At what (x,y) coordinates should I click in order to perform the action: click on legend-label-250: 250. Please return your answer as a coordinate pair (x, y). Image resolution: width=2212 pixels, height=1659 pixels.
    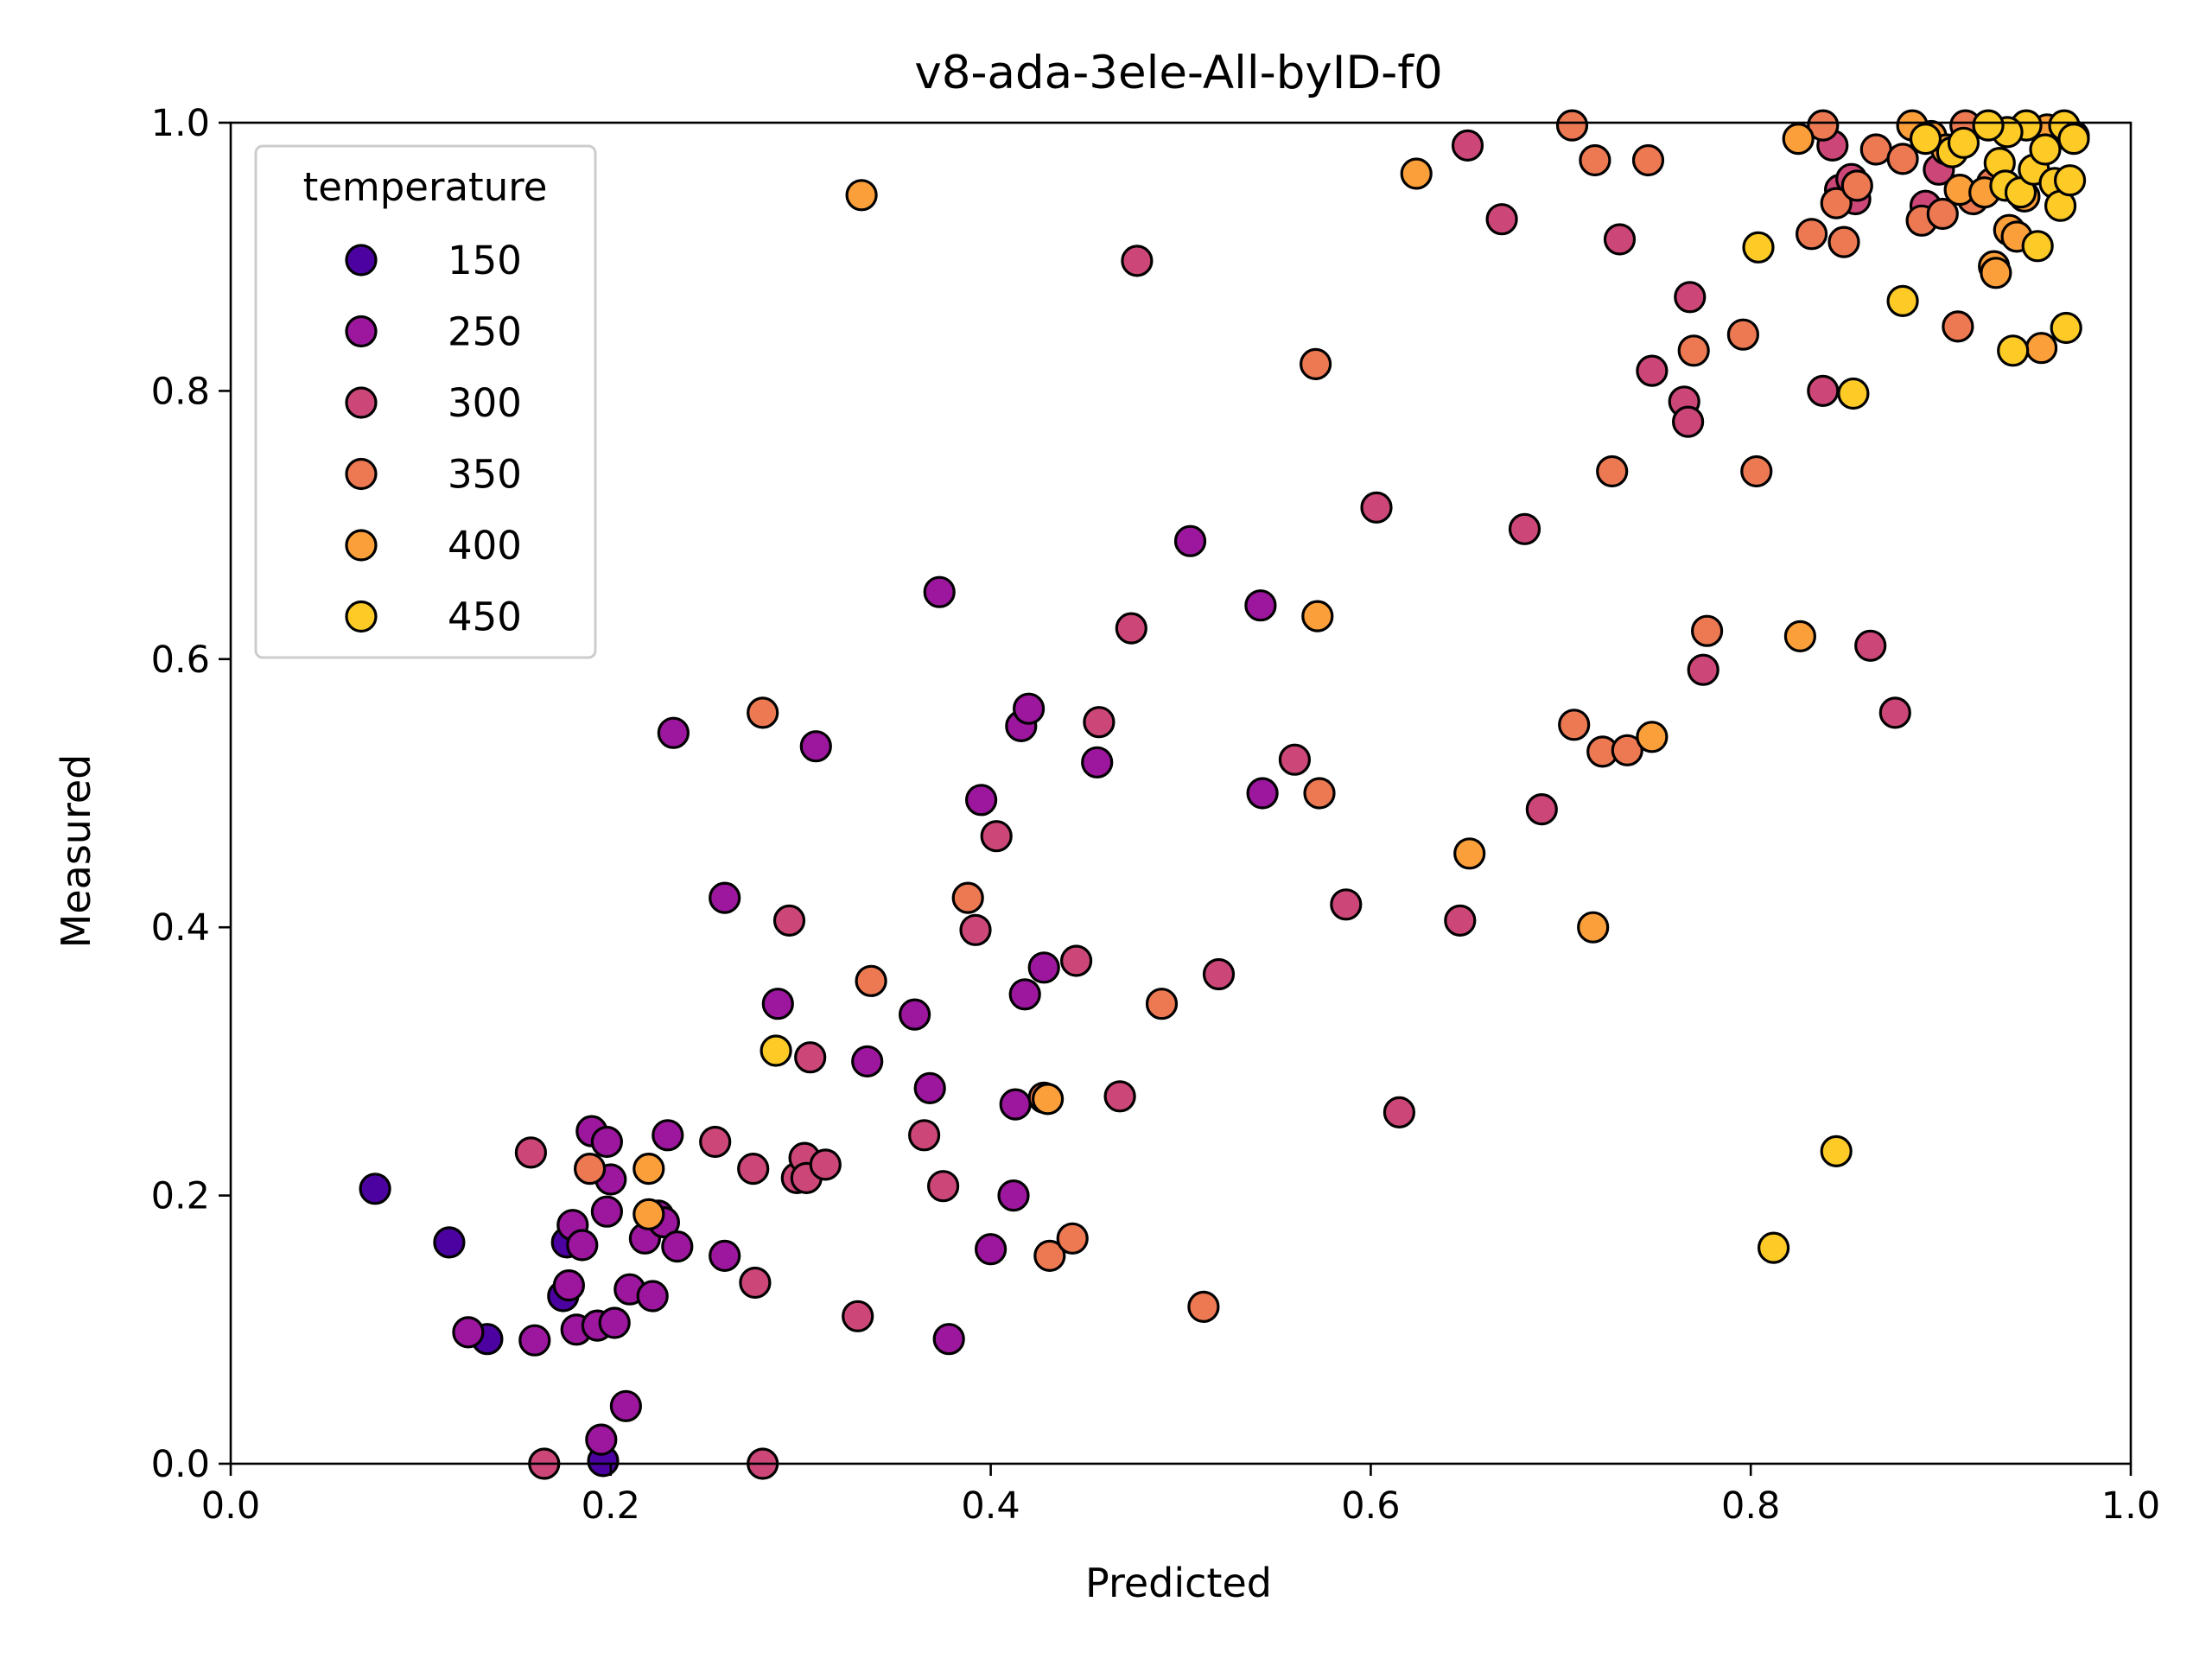
    Looking at the image, I should click on (485, 332).